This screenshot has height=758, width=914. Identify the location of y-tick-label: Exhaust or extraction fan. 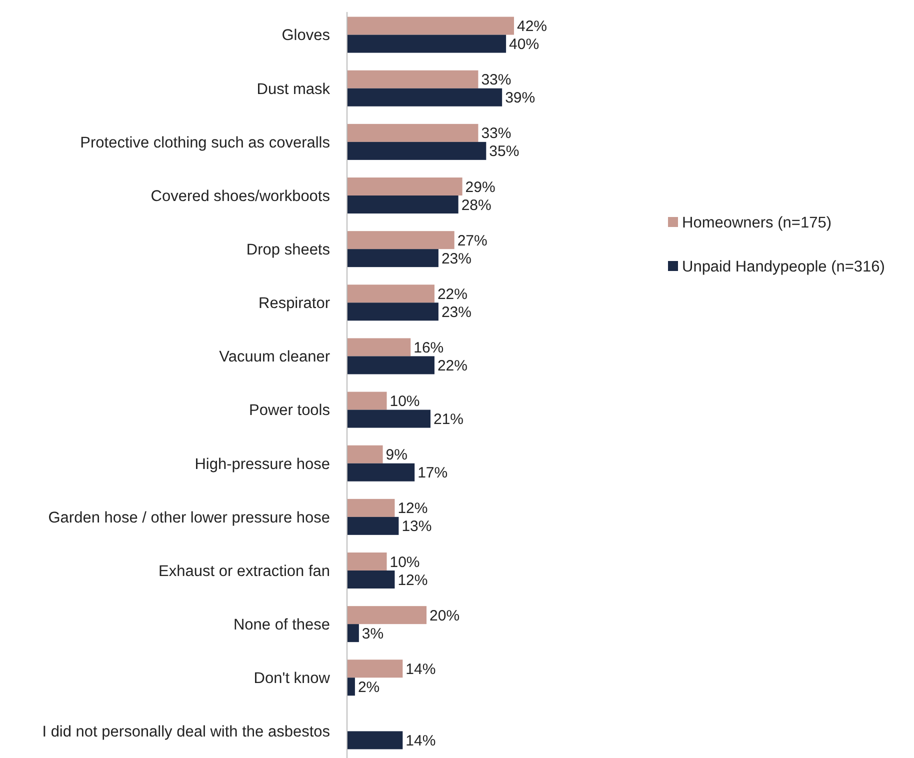
(244, 571).